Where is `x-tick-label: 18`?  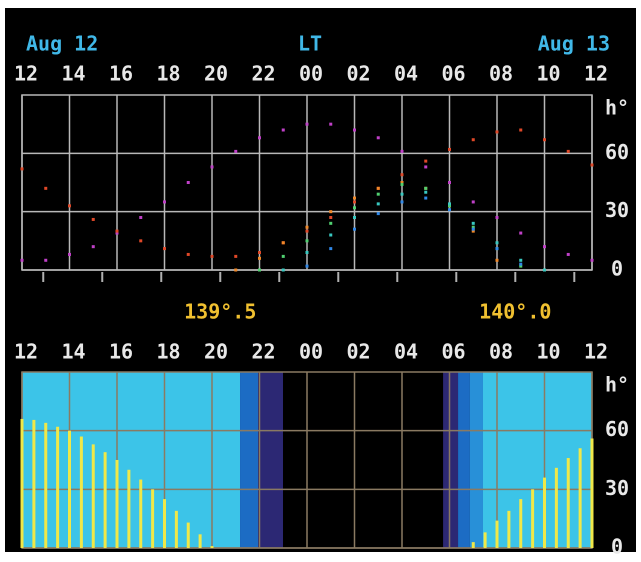
x-tick-label: 18 is located at coordinates (168, 352).